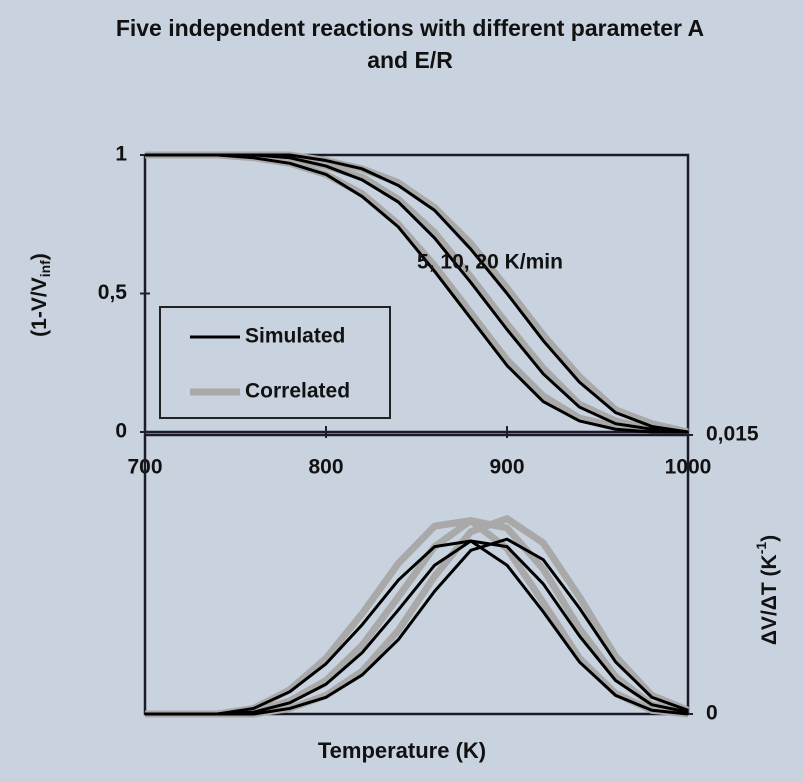 The height and width of the screenshot is (782, 804). Describe the element at coordinates (121, 154) in the screenshot. I see `y-tick-label: 1` at that location.